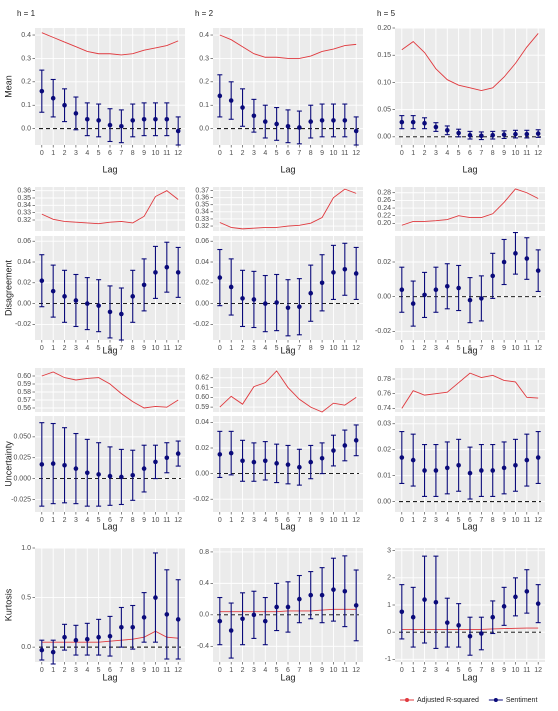 Image resolution: width=558 pixels, height=711 pixels. What do you see at coordinates (384, 379) in the screenshot?
I see `y-tick-label: 0.78` at bounding box center [384, 379].